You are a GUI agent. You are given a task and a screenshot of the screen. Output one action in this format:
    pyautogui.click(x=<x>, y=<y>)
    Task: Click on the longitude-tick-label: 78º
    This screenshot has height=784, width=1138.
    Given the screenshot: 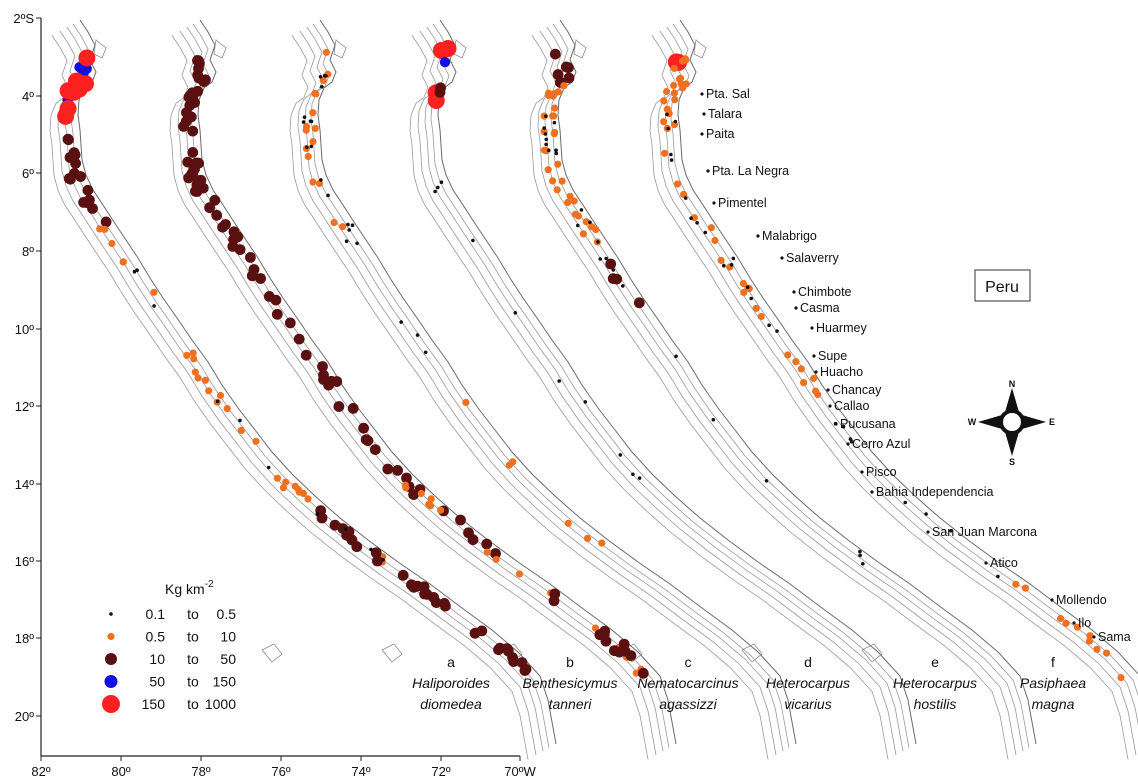 What is the action you would take?
    pyautogui.click(x=200, y=771)
    